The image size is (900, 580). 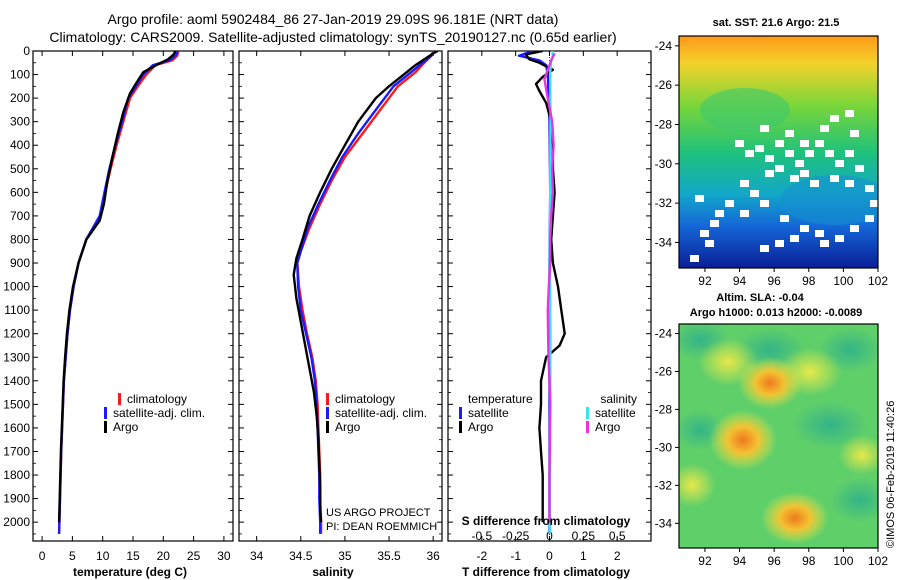 I want to click on legend-swatch-t-satellite, so click(x=460, y=413).